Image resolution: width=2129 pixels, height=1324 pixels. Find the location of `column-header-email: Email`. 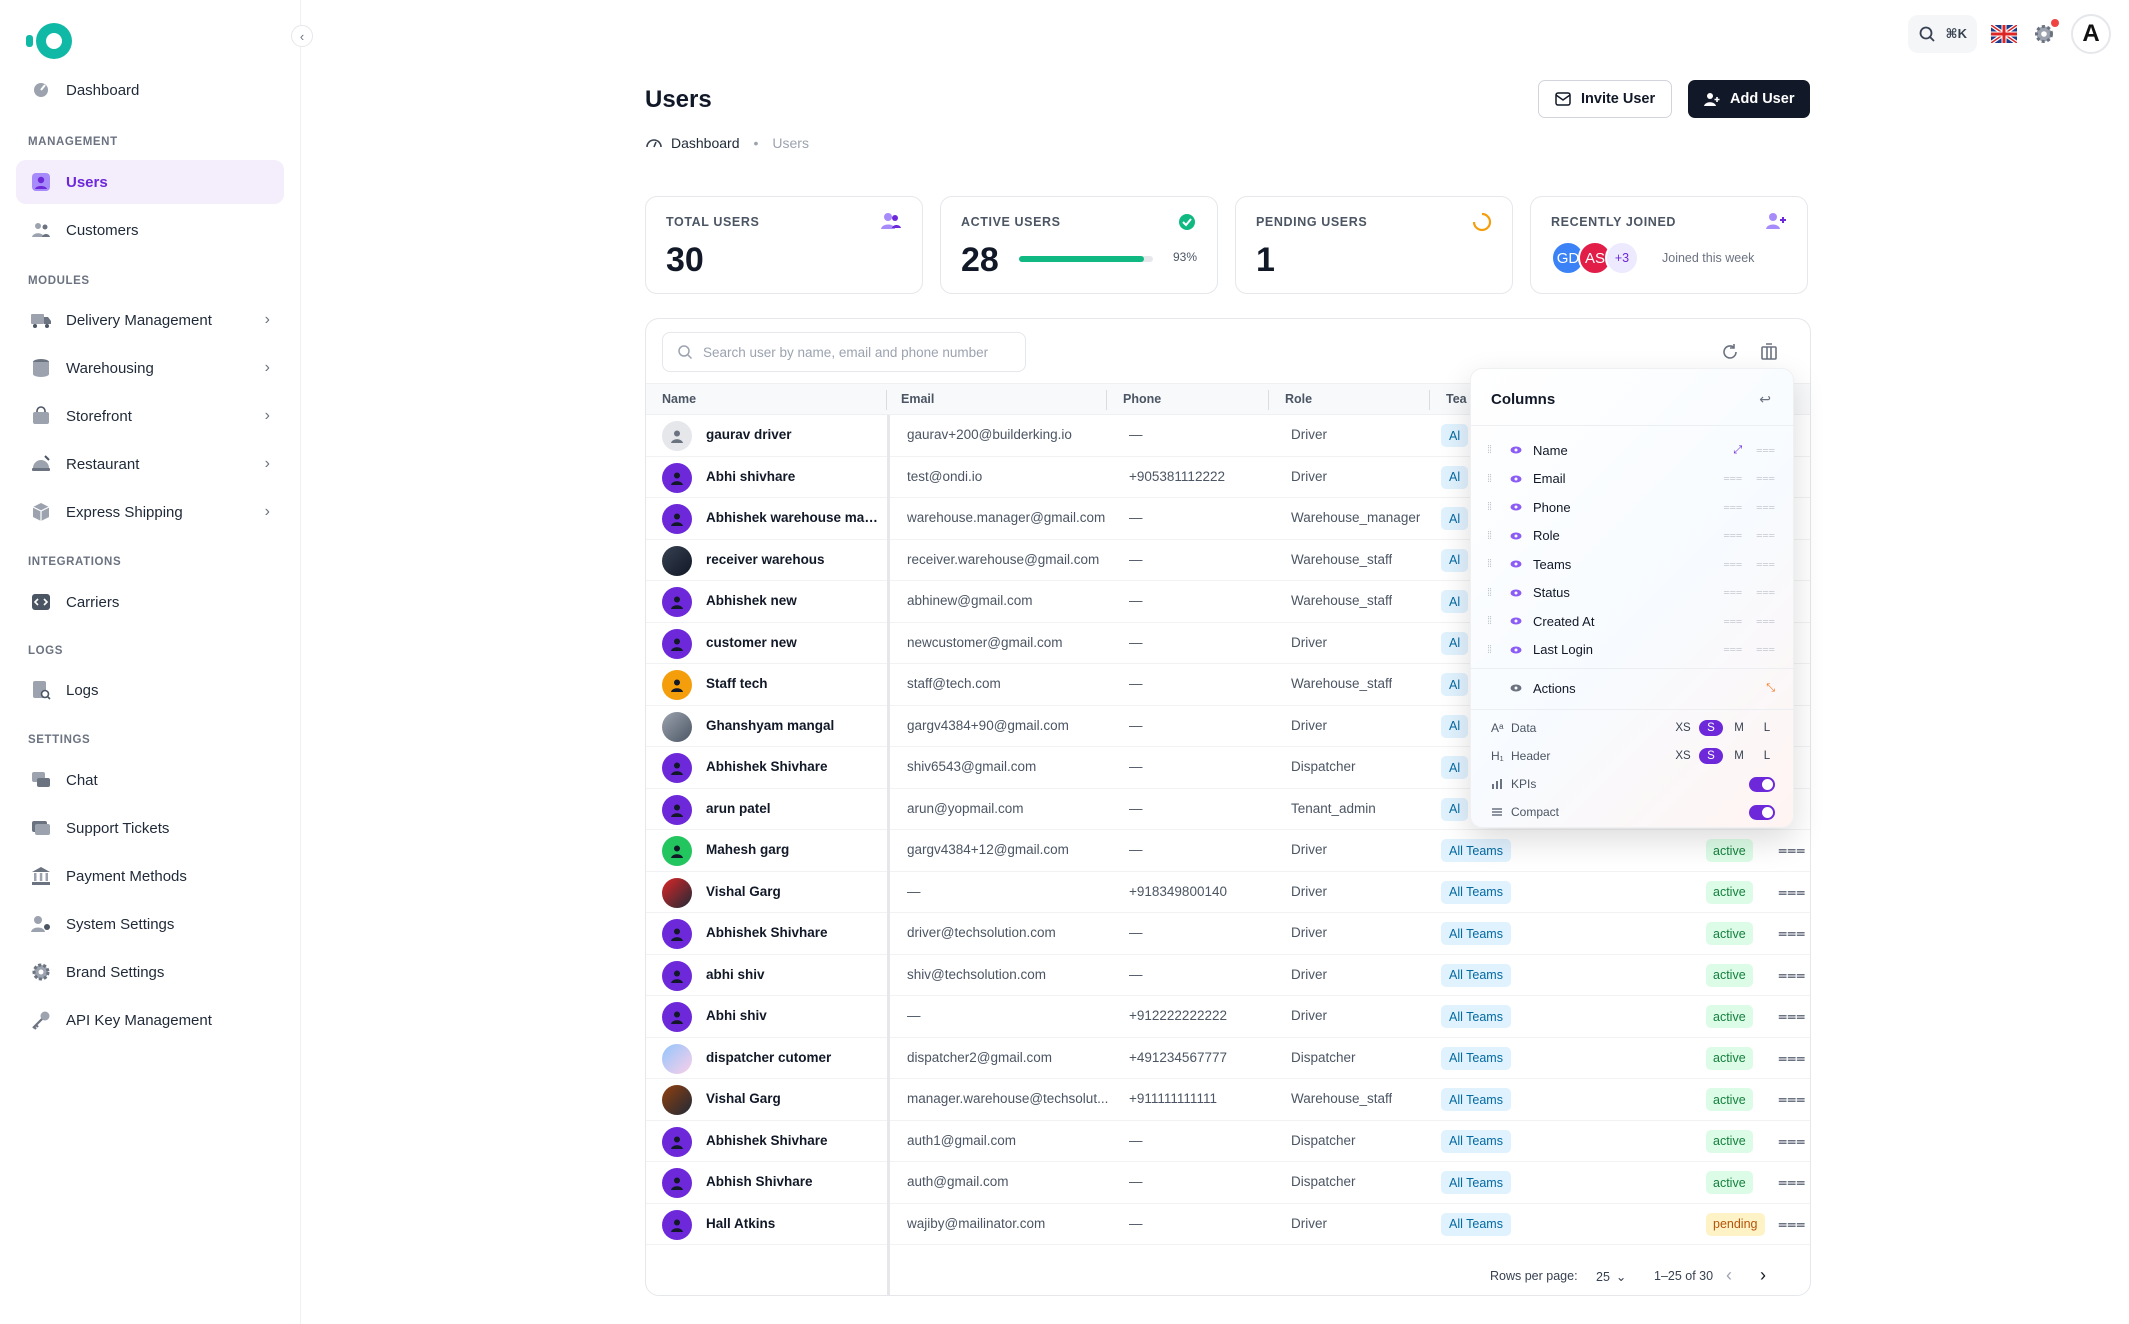

column-header-email: Email is located at coordinates (918, 399).